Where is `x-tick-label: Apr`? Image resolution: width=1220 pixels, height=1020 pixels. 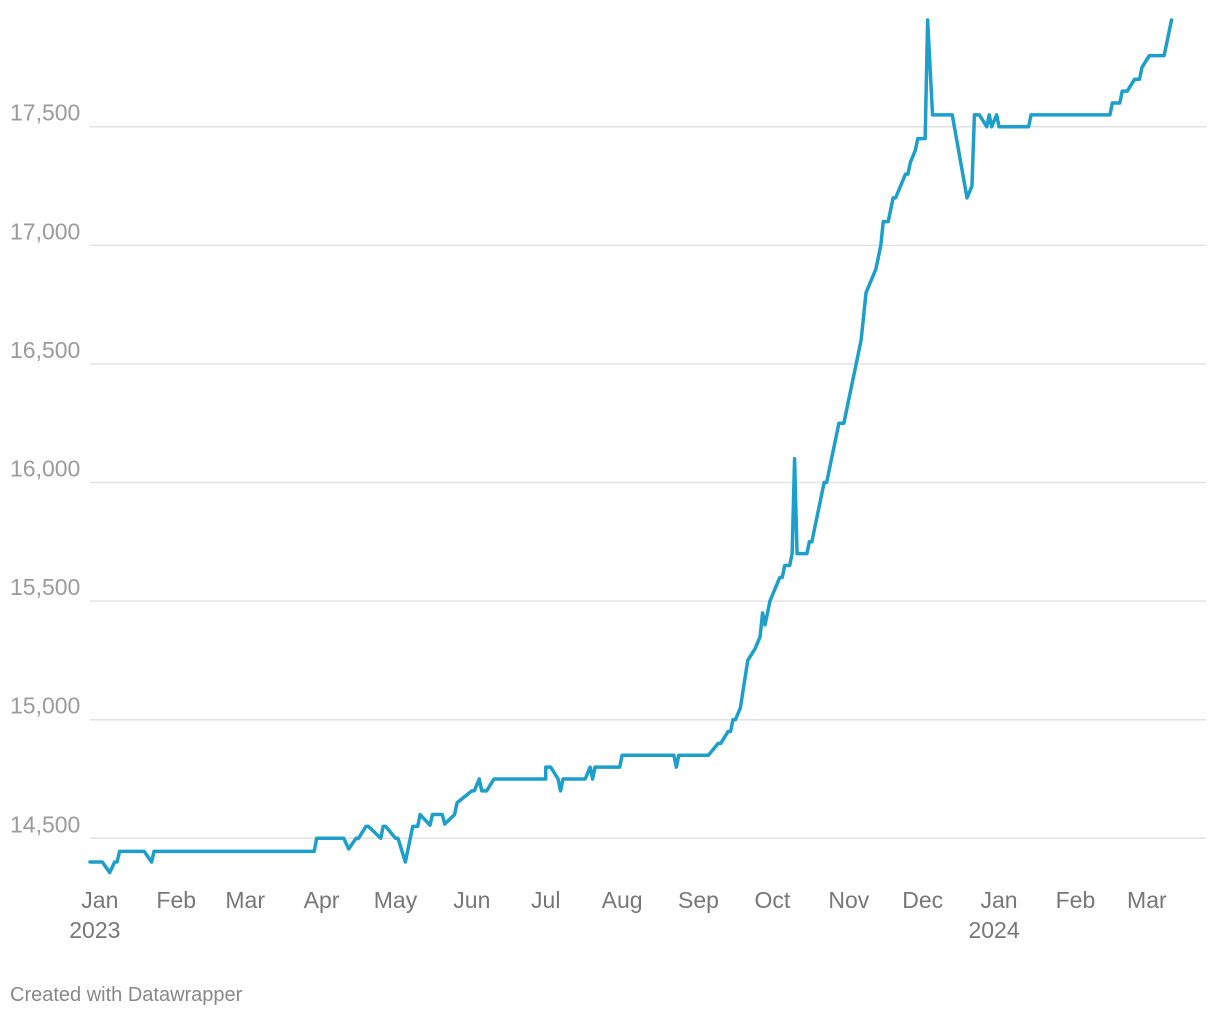 x-tick-label: Apr is located at coordinates (322, 900).